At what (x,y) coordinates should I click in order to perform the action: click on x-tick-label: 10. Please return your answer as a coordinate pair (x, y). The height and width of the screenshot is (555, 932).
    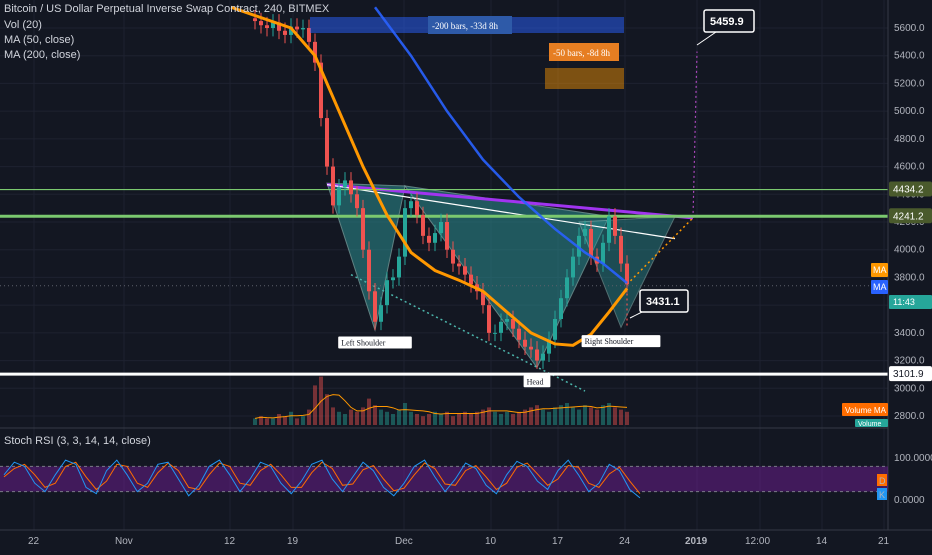
    Looking at the image, I should click on (491, 541).